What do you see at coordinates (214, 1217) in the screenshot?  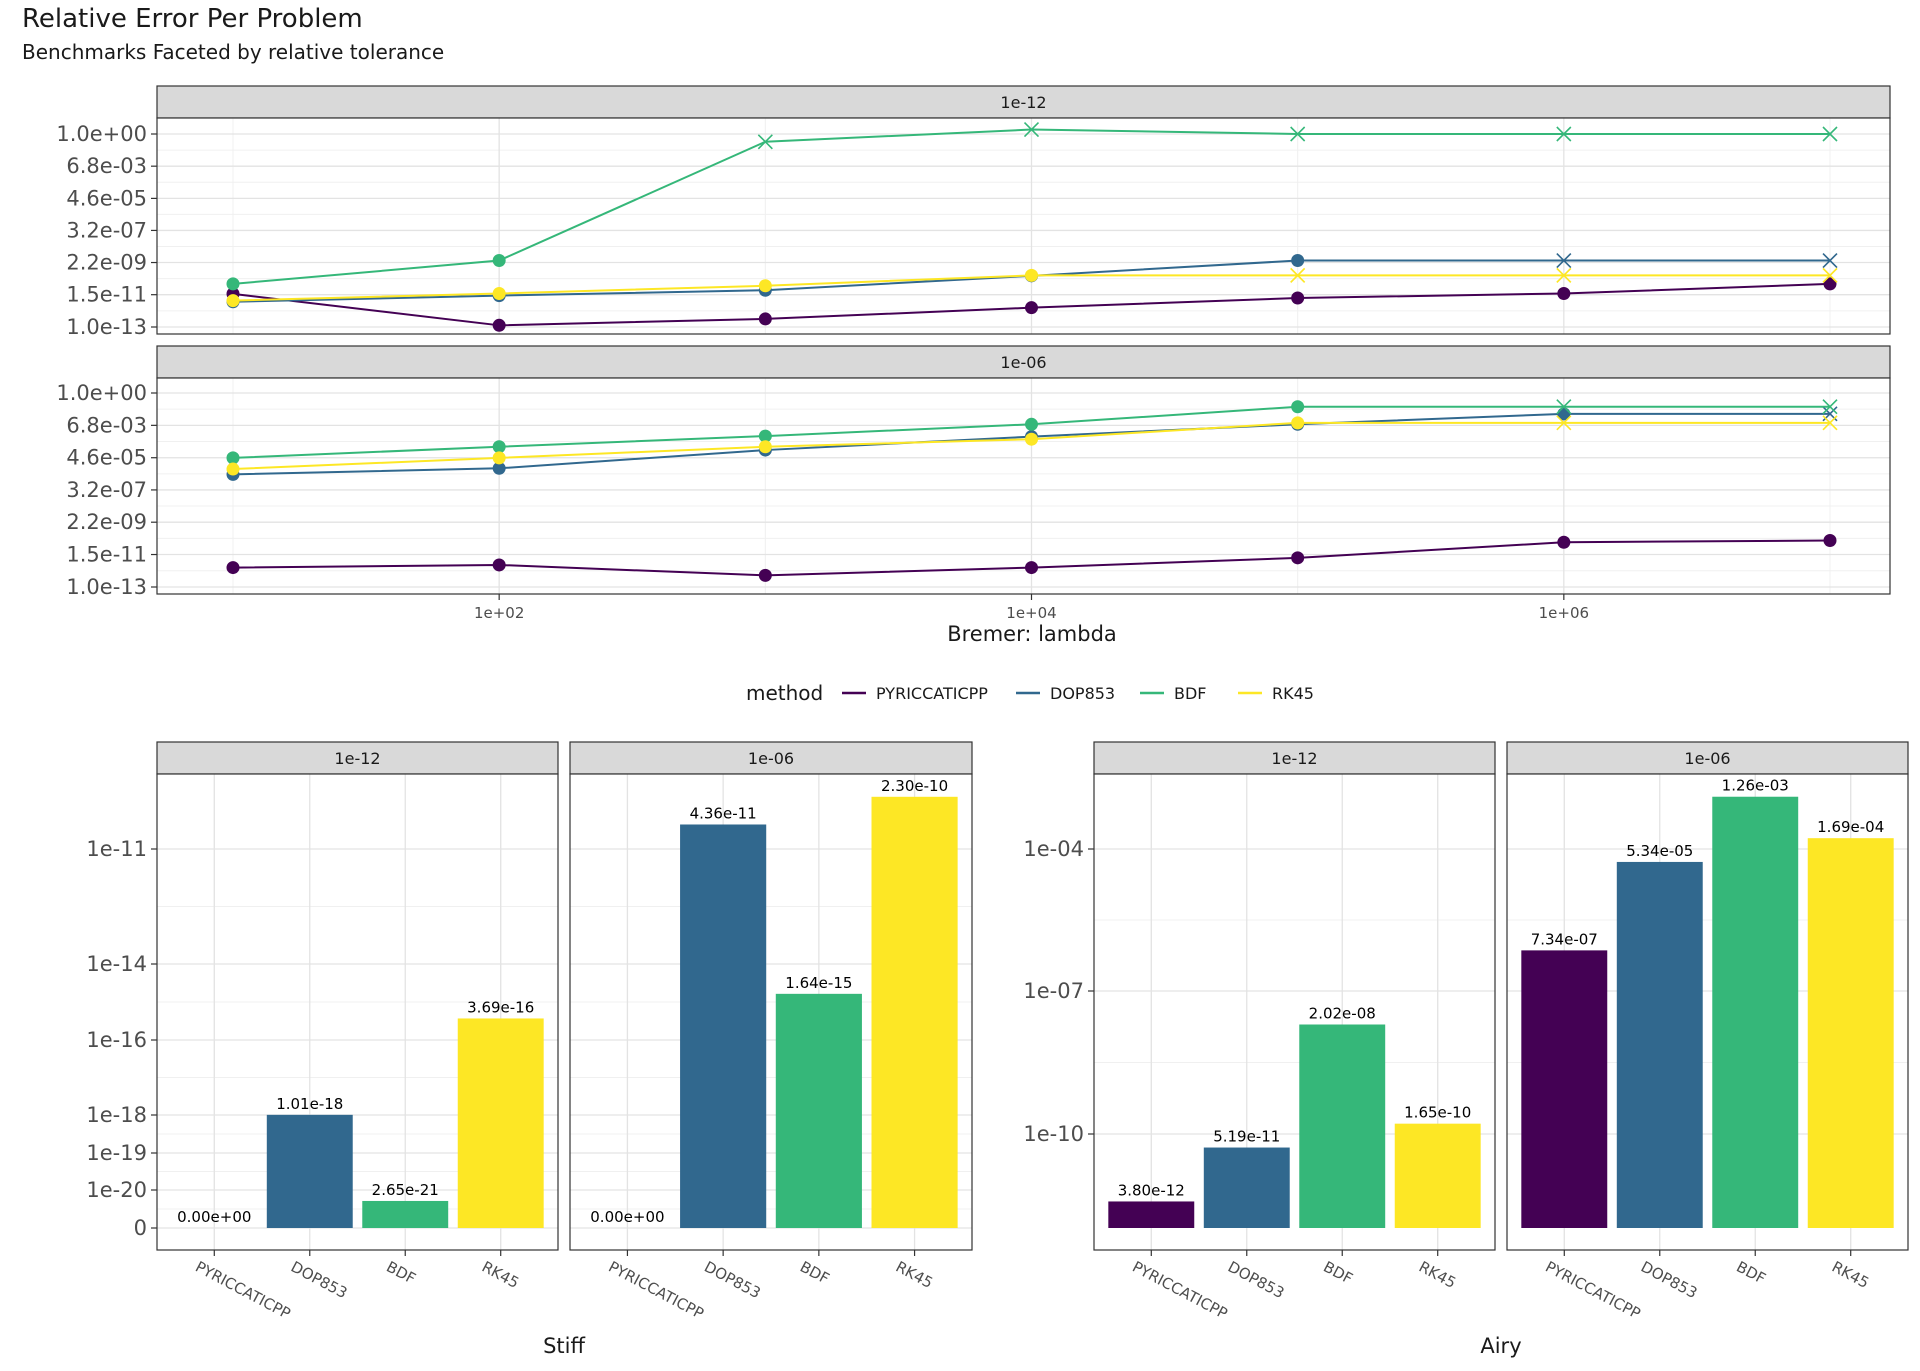 I see `bar-value-label: 0.00e+00` at bounding box center [214, 1217].